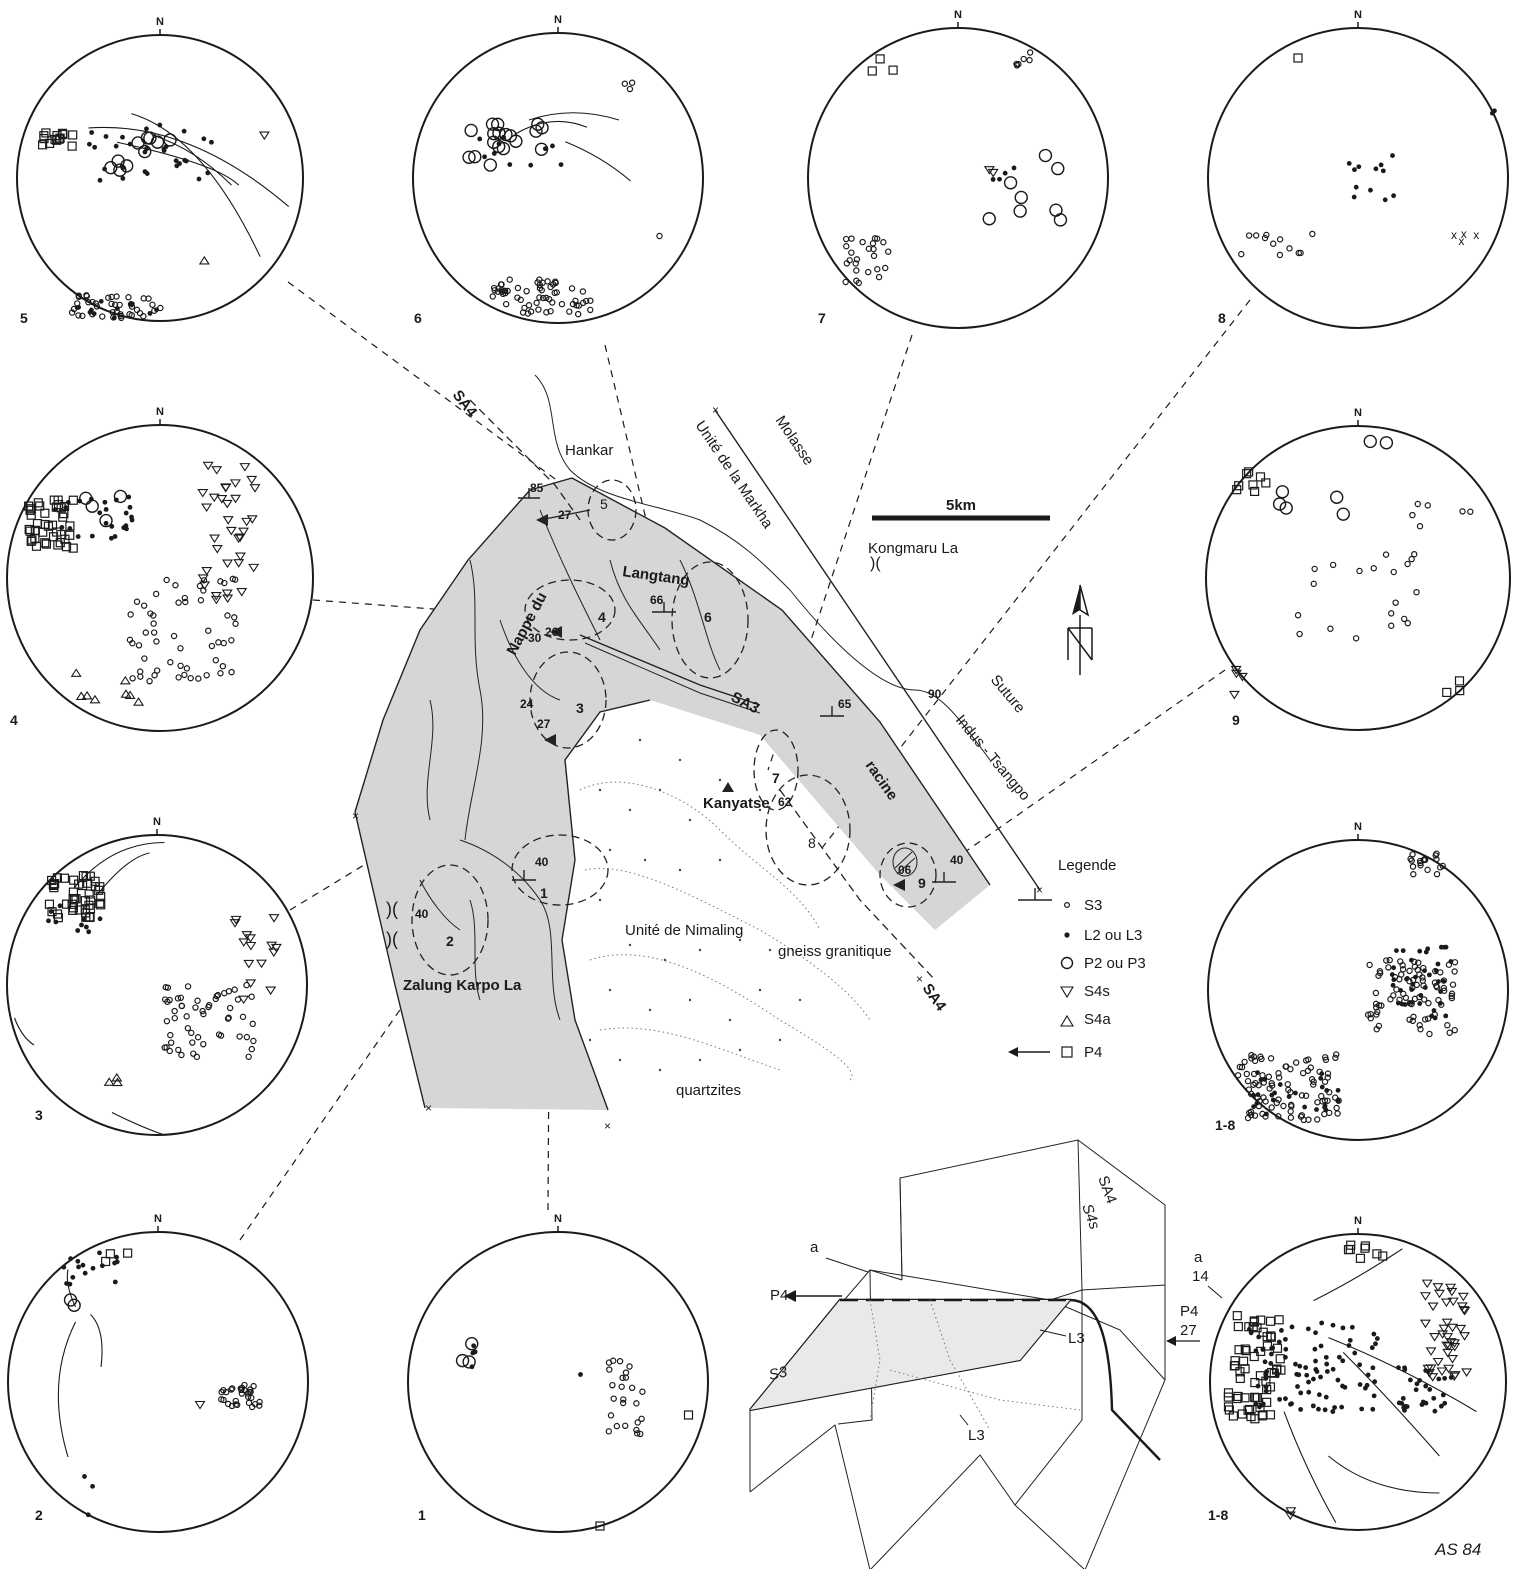 The image size is (1520, 1569). I want to click on block-label-p4: P4, so click(779, 1295).